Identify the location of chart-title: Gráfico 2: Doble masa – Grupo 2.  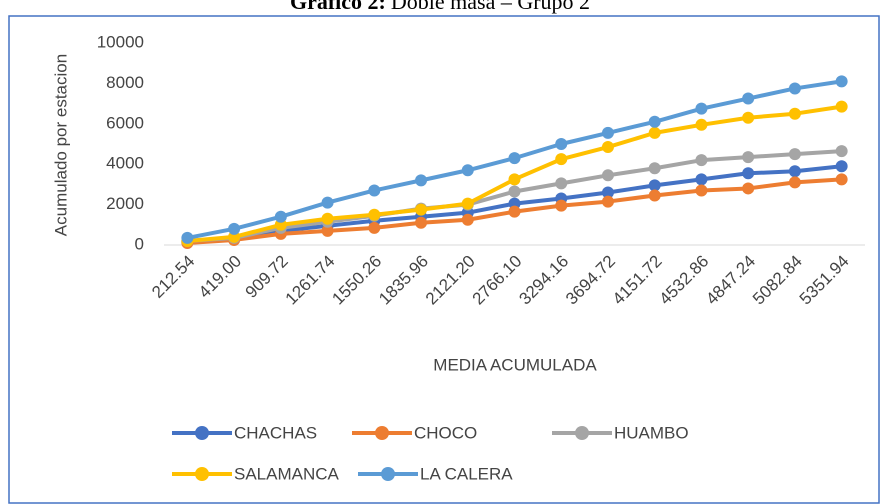
(440, 7).